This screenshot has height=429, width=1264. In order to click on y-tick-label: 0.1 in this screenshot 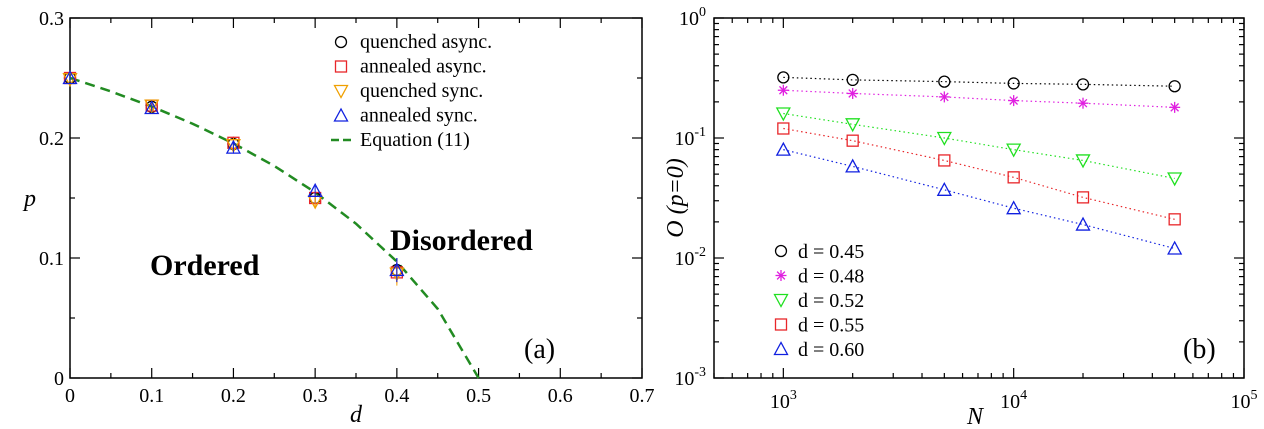, I will do `click(51, 259)`.